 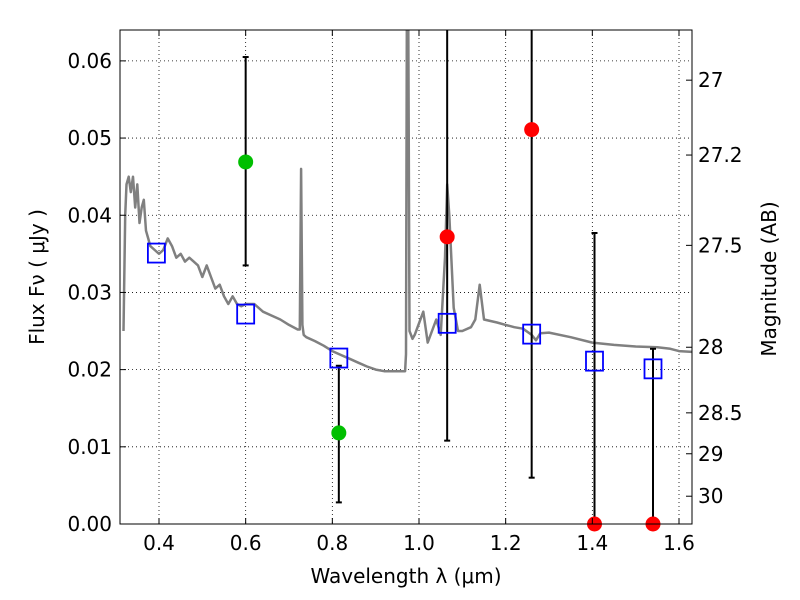 What do you see at coordinates (89, 61) in the screenshot?
I see `y-tick-label: 0.06` at bounding box center [89, 61].